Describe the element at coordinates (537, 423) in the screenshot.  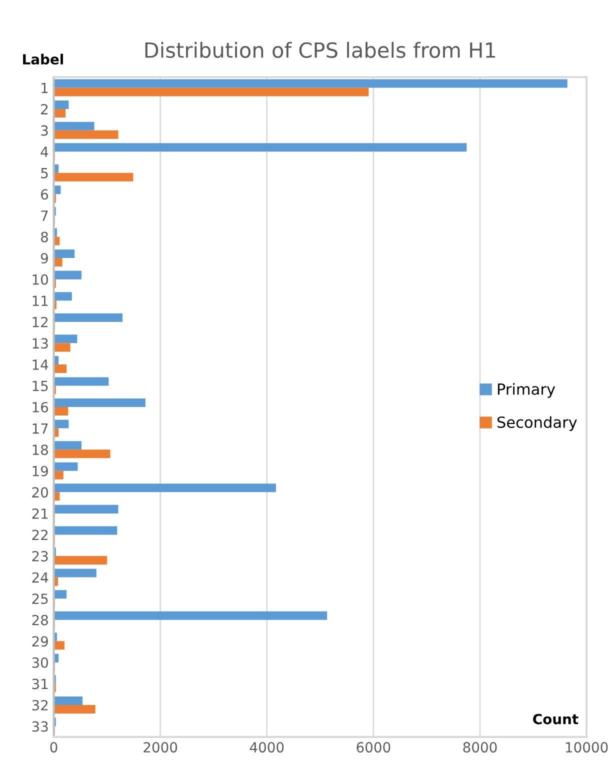
I see `legend-label: Secondary` at that location.